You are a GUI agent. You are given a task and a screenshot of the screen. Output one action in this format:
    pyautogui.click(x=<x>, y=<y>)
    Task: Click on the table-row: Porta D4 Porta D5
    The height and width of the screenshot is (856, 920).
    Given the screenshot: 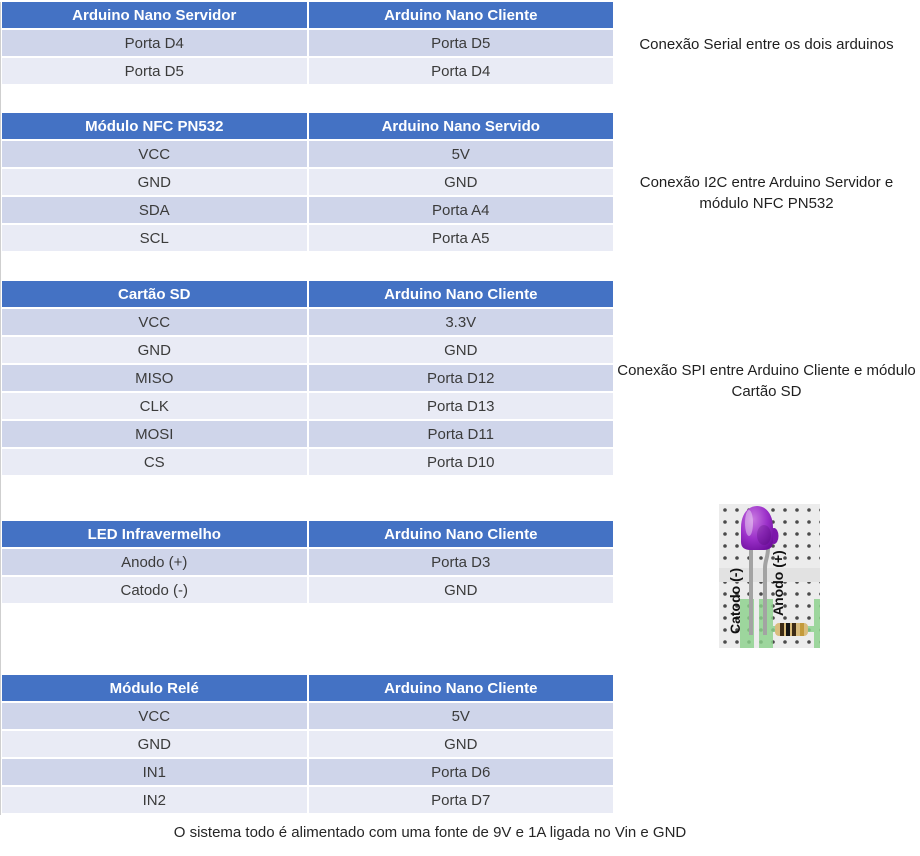 What is the action you would take?
    pyautogui.click(x=307, y=43)
    